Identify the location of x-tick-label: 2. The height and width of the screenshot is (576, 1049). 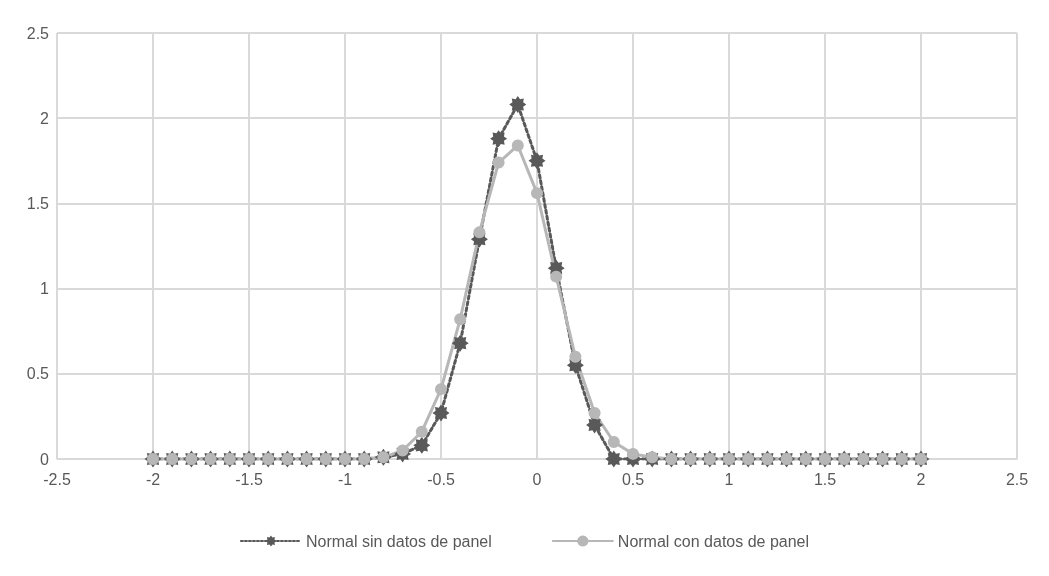
(921, 479).